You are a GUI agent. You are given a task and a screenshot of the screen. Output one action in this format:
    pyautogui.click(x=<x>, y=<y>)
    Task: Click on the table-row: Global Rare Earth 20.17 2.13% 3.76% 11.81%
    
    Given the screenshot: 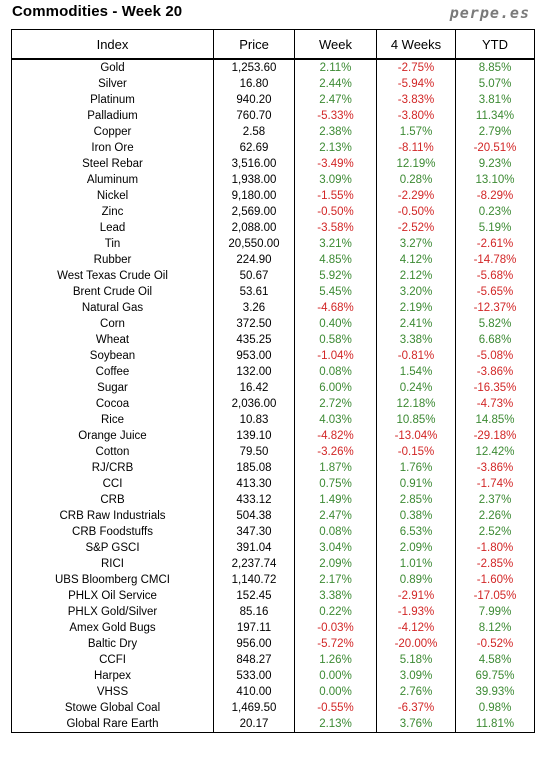 What is the action you would take?
    pyautogui.click(x=273, y=724)
    